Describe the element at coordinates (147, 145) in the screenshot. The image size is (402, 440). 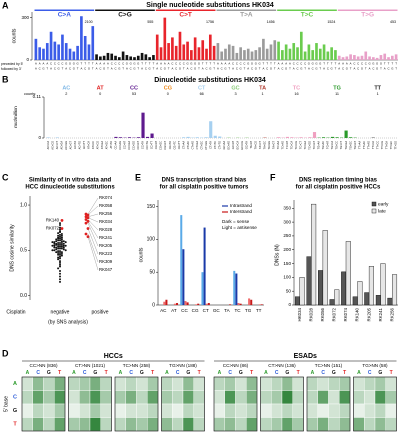
I see `bar-label: CC>TG` at that location.